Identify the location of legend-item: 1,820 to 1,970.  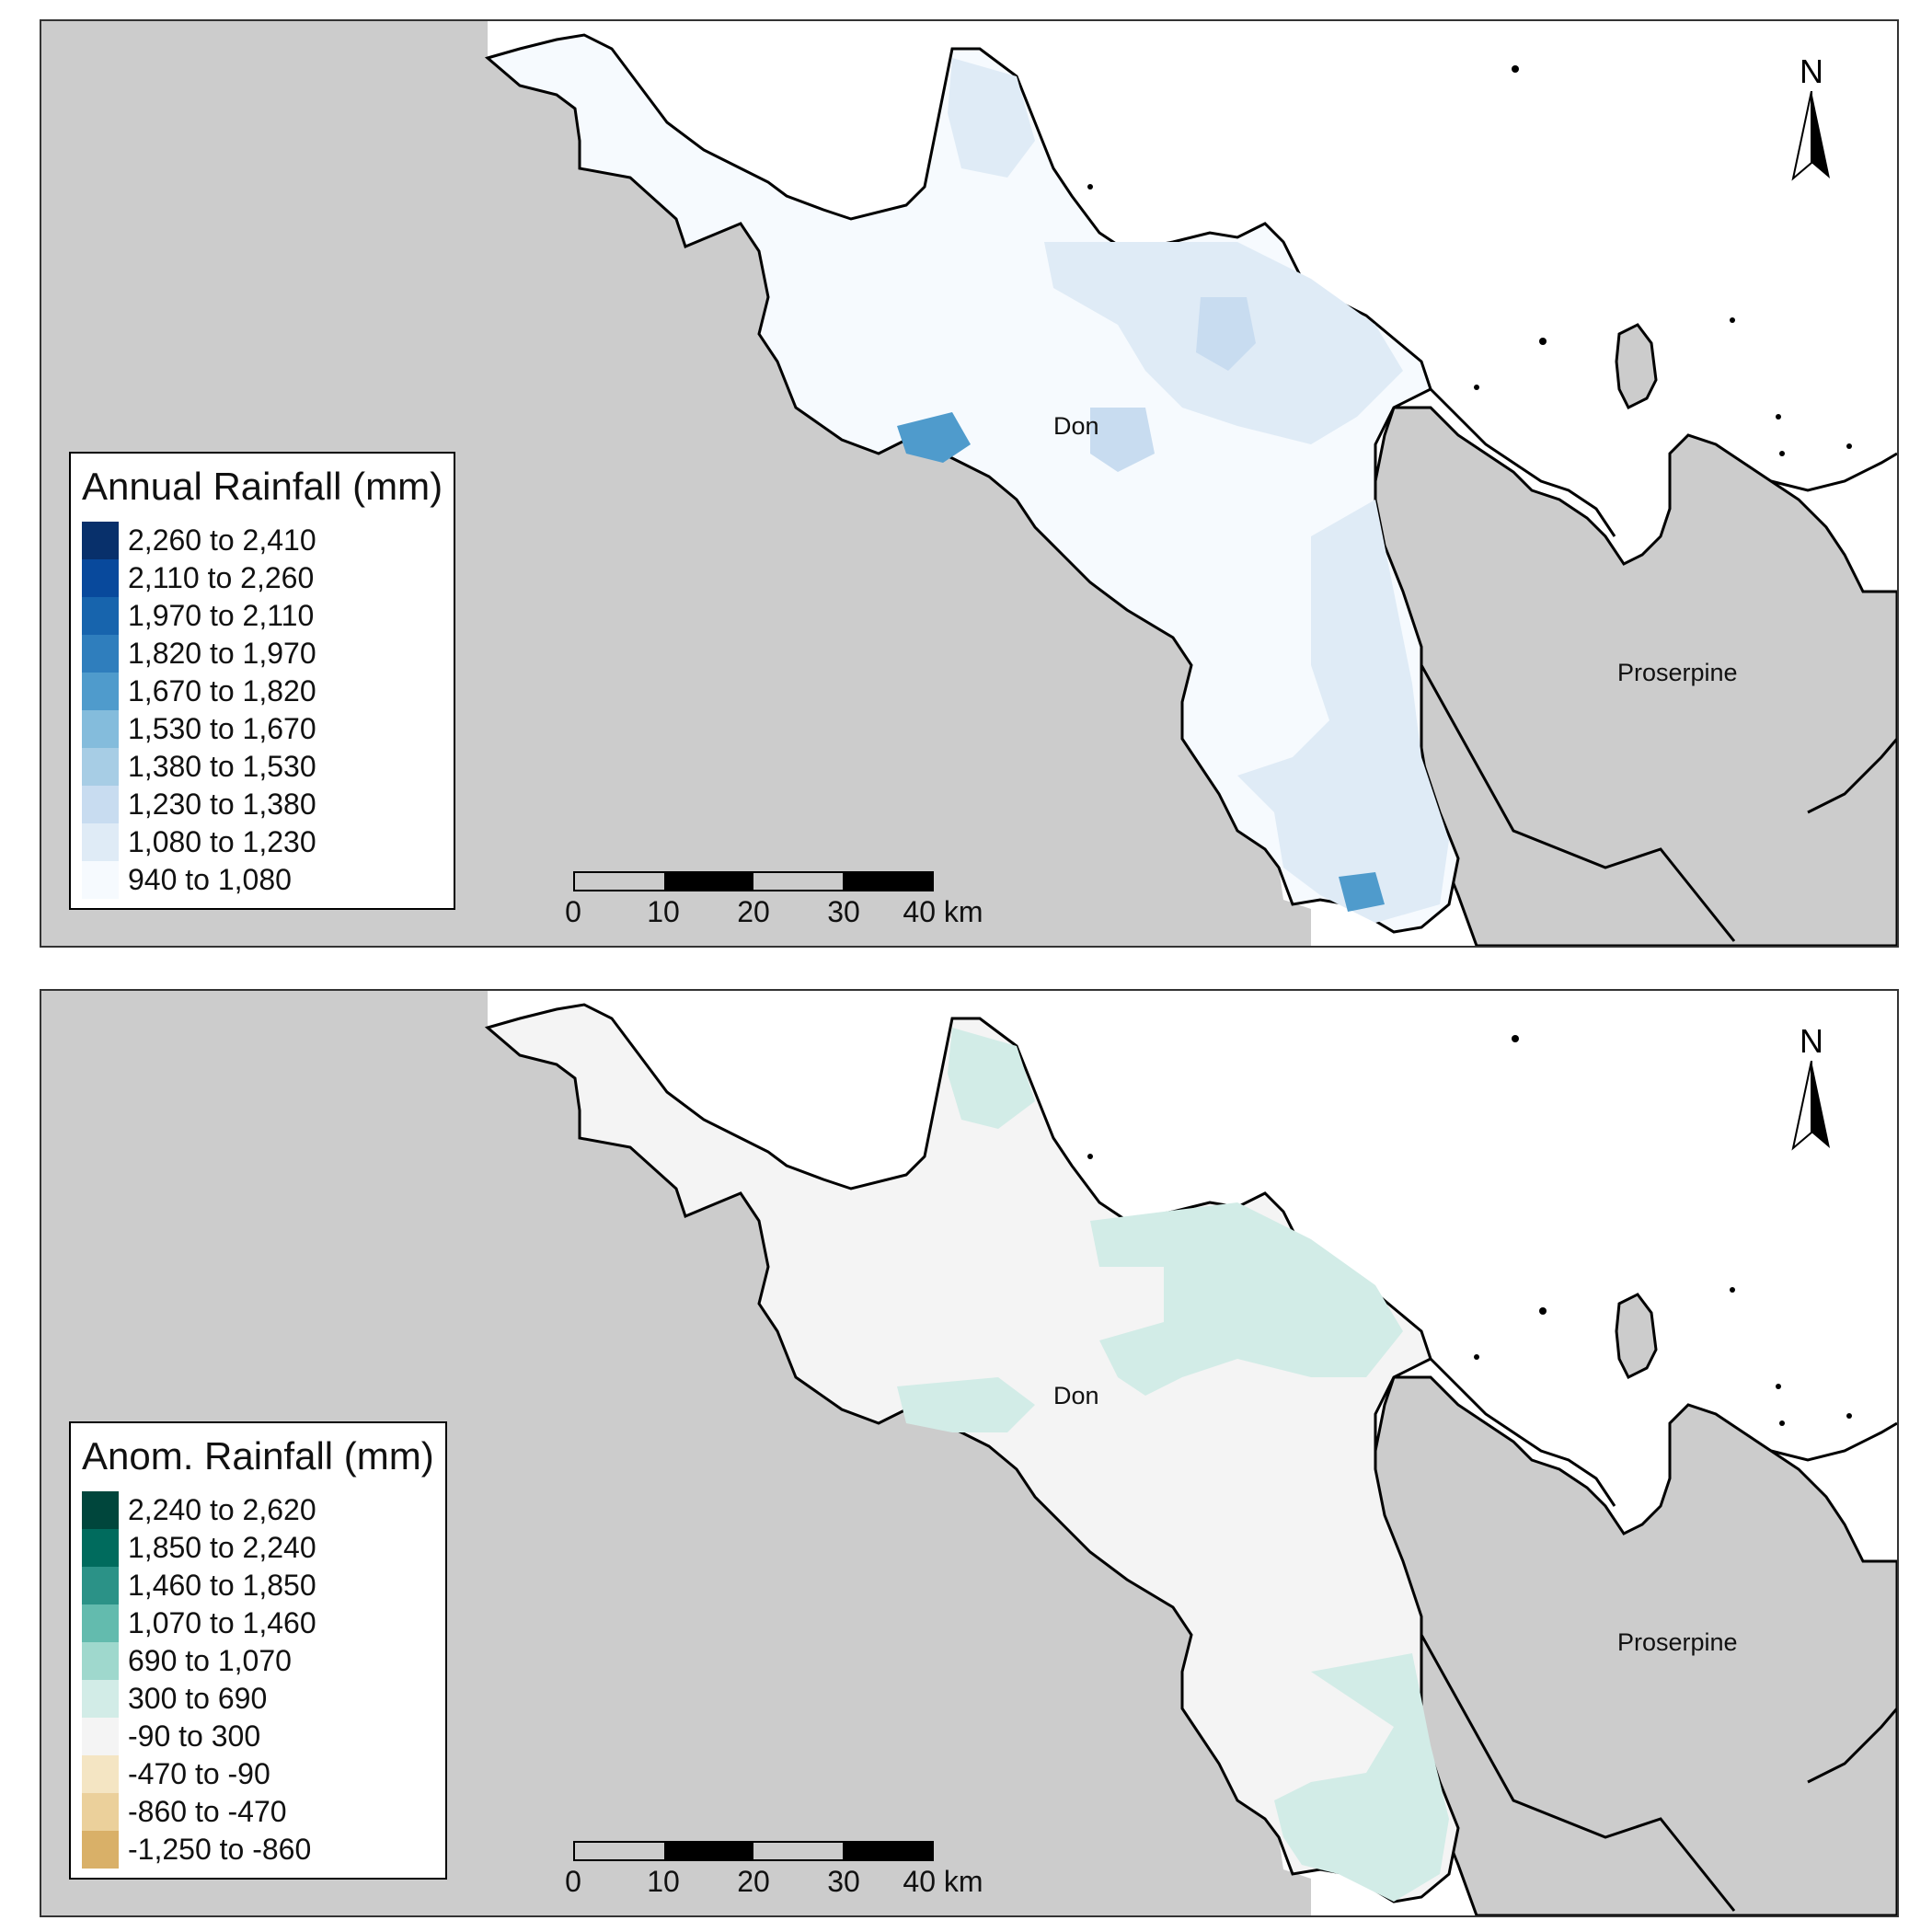
(262, 654).